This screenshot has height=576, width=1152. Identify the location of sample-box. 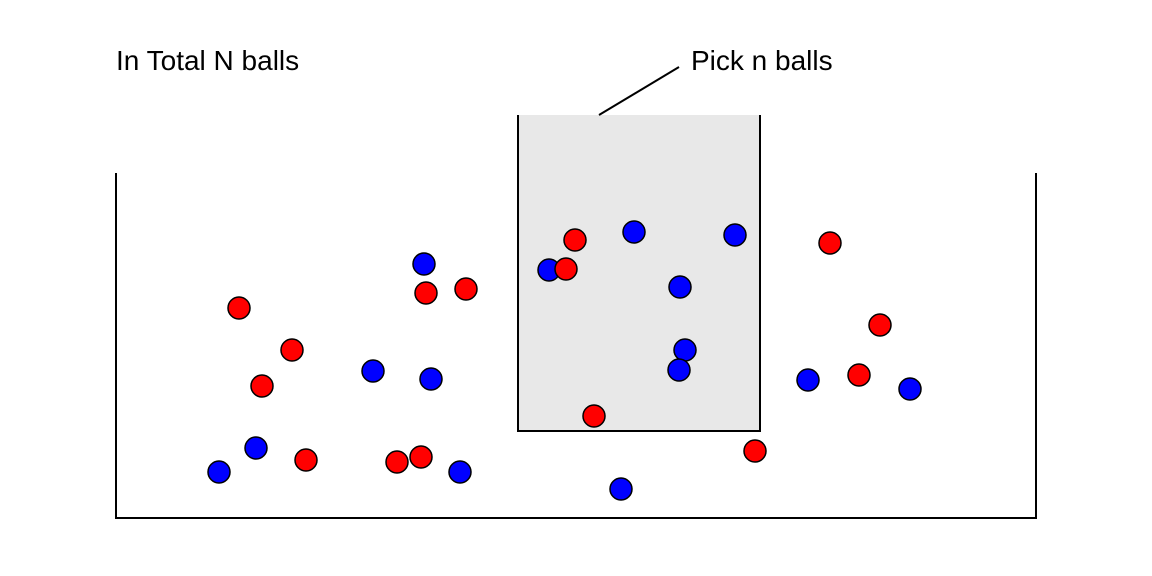
(639, 273).